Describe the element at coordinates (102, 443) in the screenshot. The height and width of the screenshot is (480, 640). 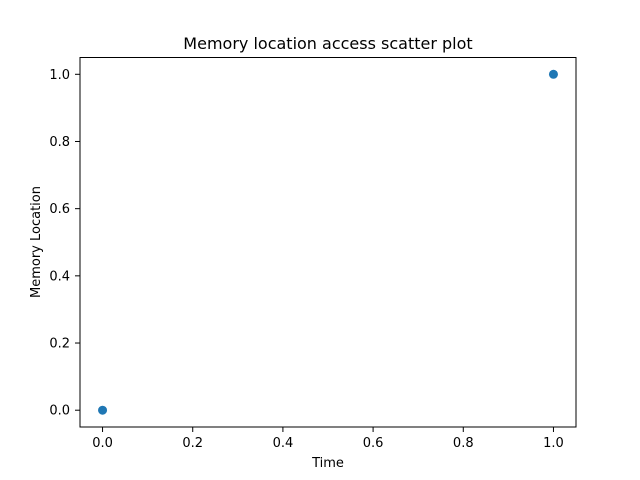
I see `x-tick-label: 0.0` at that location.